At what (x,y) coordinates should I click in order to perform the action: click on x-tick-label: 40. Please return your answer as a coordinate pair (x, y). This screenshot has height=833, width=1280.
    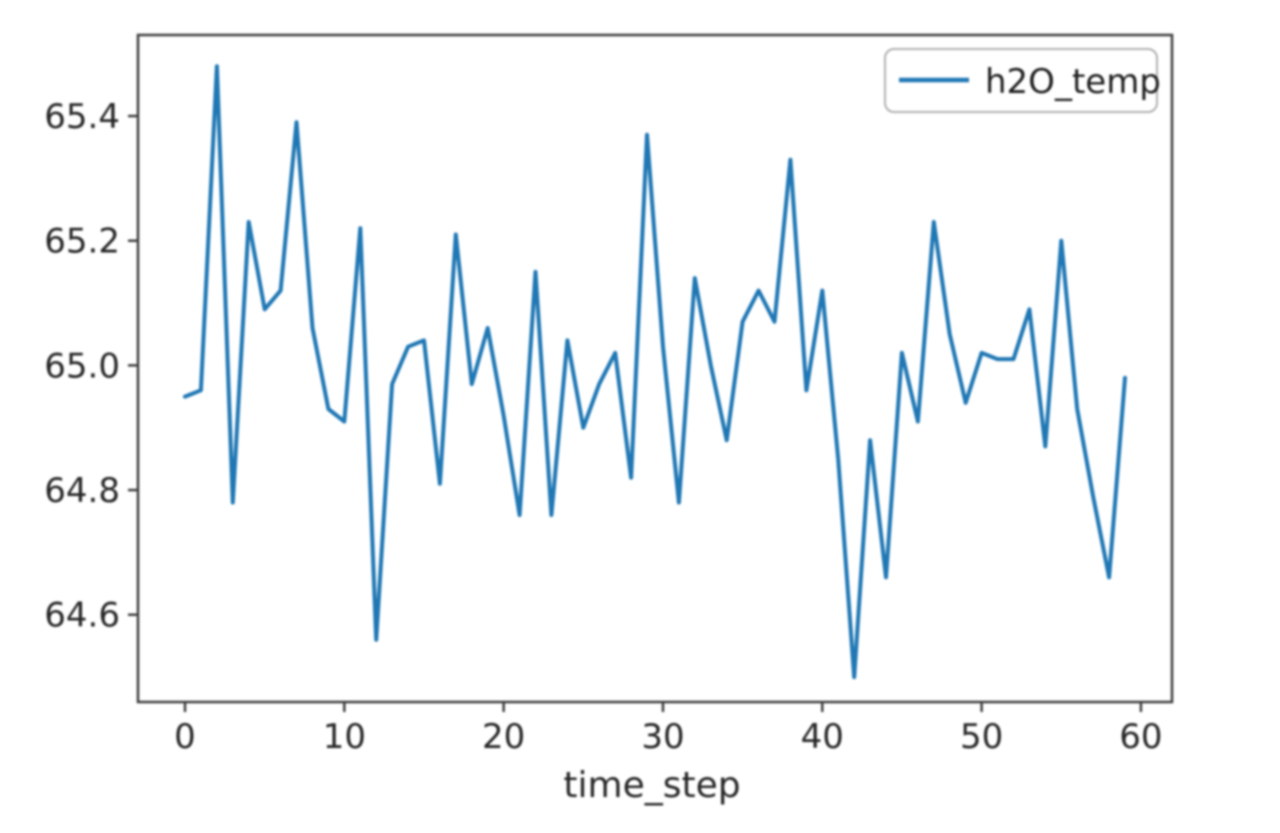
    Looking at the image, I should click on (822, 737).